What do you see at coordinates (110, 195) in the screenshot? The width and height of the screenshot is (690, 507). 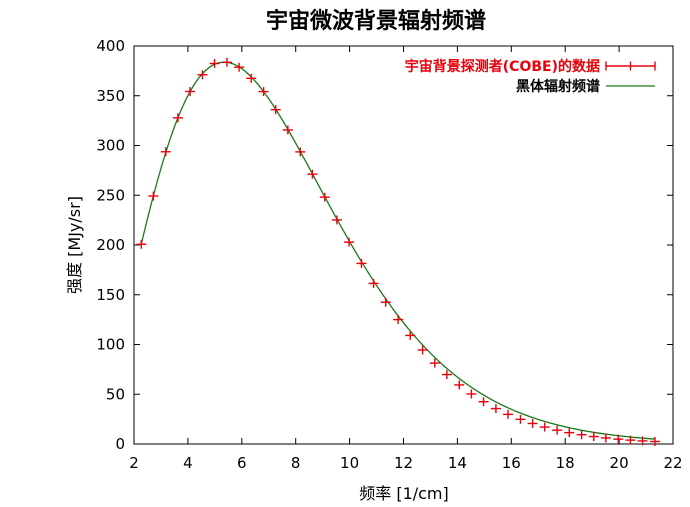 I see `y-tick-label: 250` at bounding box center [110, 195].